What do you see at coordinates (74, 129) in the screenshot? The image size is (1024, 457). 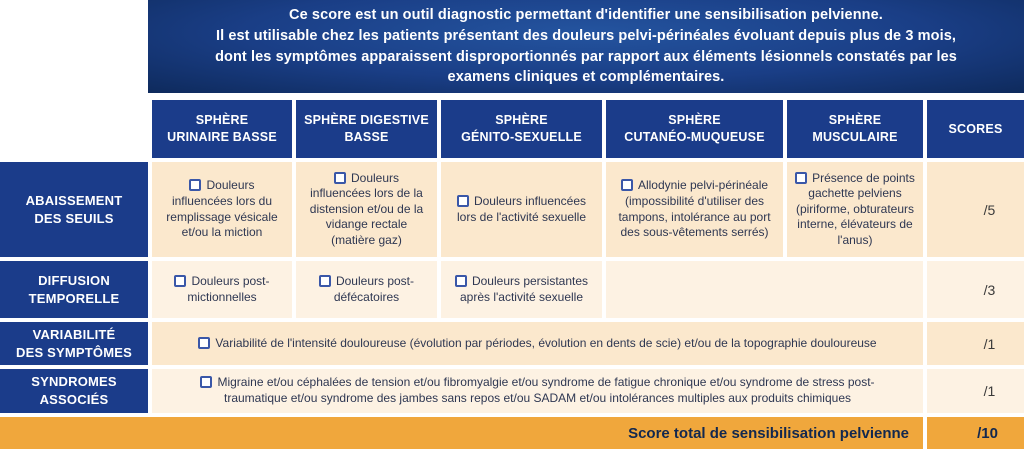 I see `corner-spacer` at bounding box center [74, 129].